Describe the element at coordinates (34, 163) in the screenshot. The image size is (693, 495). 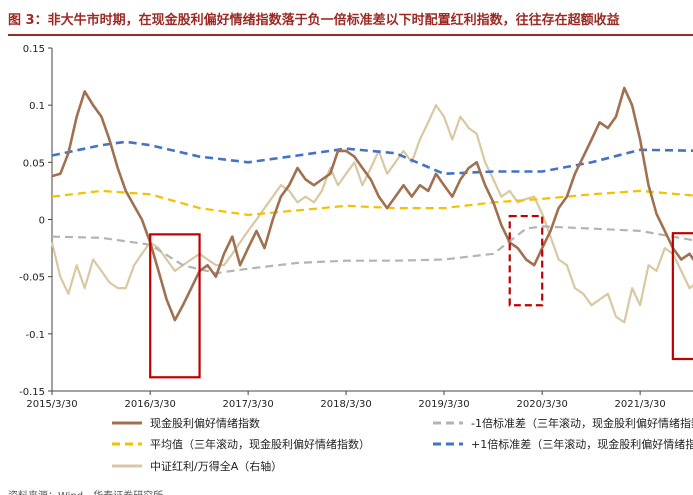
I see `y-tick-label: 0.05` at that location.